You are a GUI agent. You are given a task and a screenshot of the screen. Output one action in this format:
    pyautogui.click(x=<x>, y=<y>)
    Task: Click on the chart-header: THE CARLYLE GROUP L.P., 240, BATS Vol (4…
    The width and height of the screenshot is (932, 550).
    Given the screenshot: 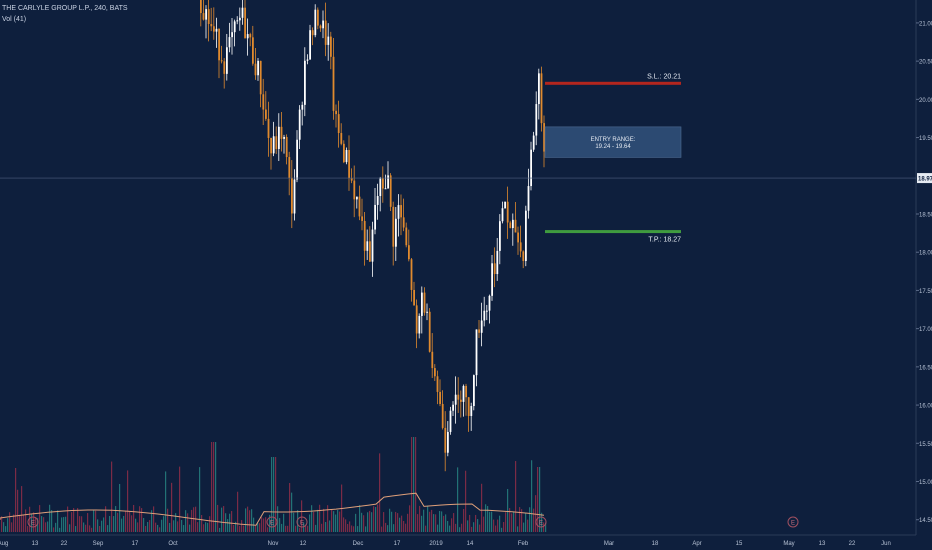 What is the action you would take?
    pyautogui.click(x=65, y=14)
    